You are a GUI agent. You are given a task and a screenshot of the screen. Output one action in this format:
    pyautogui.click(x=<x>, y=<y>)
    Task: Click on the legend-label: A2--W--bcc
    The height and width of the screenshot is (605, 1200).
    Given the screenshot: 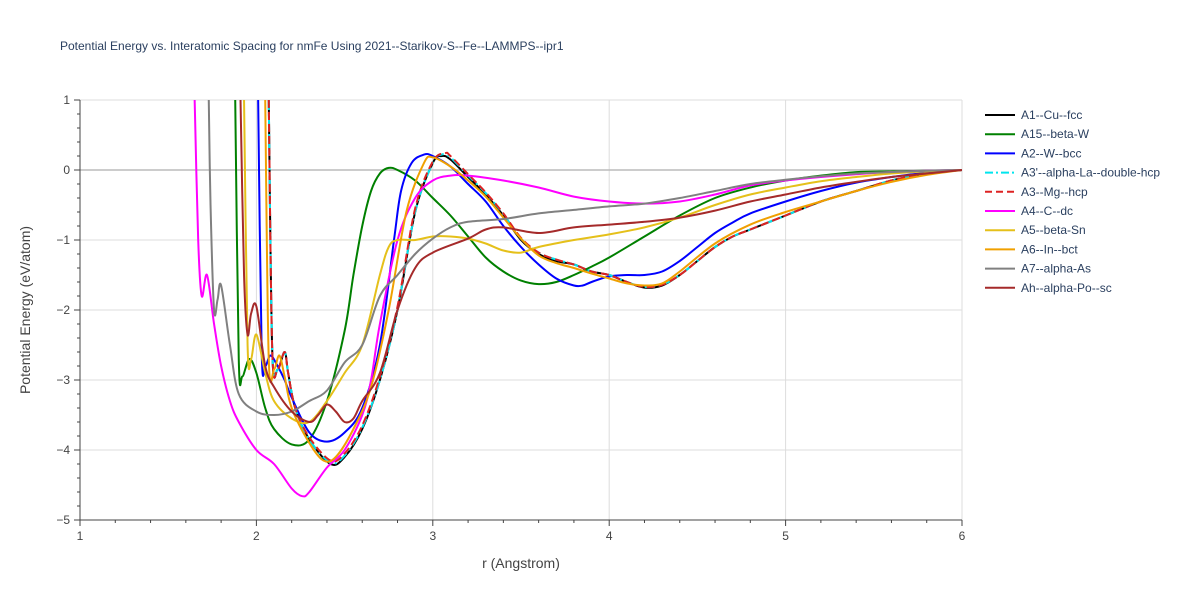 What is the action you would take?
    pyautogui.click(x=1051, y=153)
    